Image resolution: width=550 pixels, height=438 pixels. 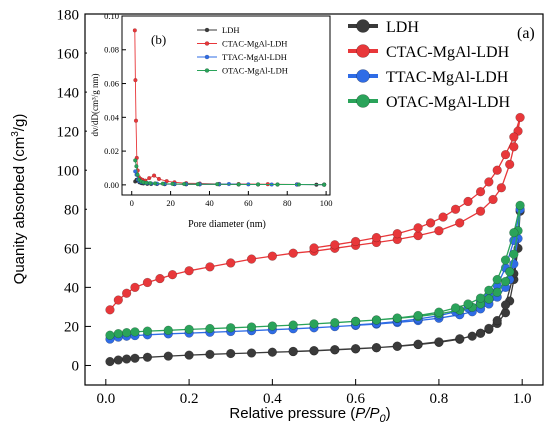 What do you see at coordinates (68, 54) in the screenshot?
I see `main-y-tick-label: 160` at bounding box center [68, 54].